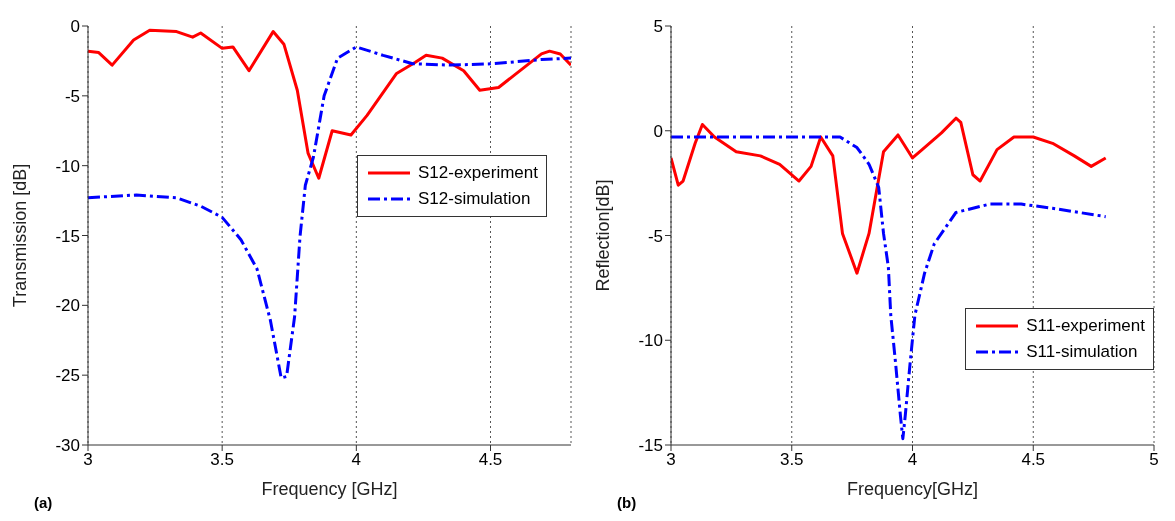  What do you see at coordinates (329, 489) in the screenshot?
I see `x-axis-title: Frequency [GHz]` at bounding box center [329, 489].